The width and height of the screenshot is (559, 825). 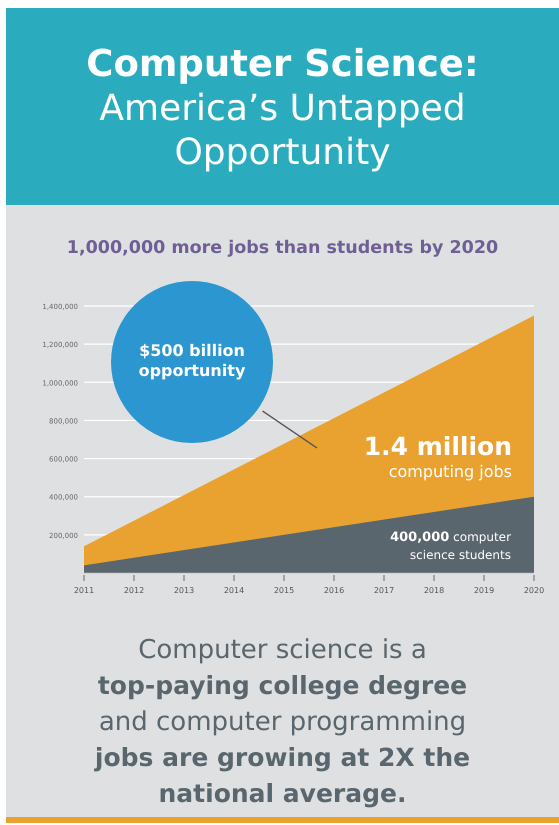 What do you see at coordinates (134, 590) in the screenshot?
I see `x-tick-label: 2012` at bounding box center [134, 590].